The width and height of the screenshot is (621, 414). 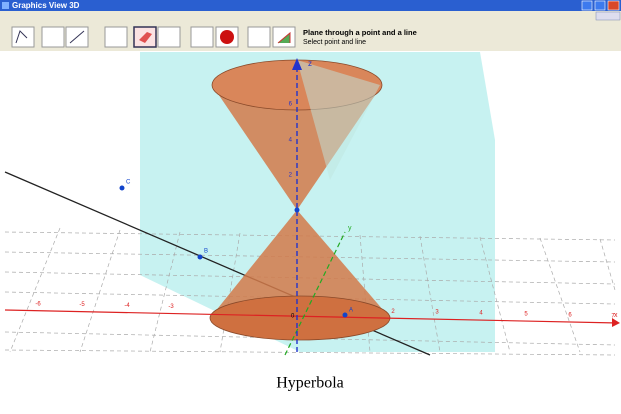 What do you see at coordinates (310, 5) in the screenshot?
I see `title-bar` at bounding box center [310, 5].